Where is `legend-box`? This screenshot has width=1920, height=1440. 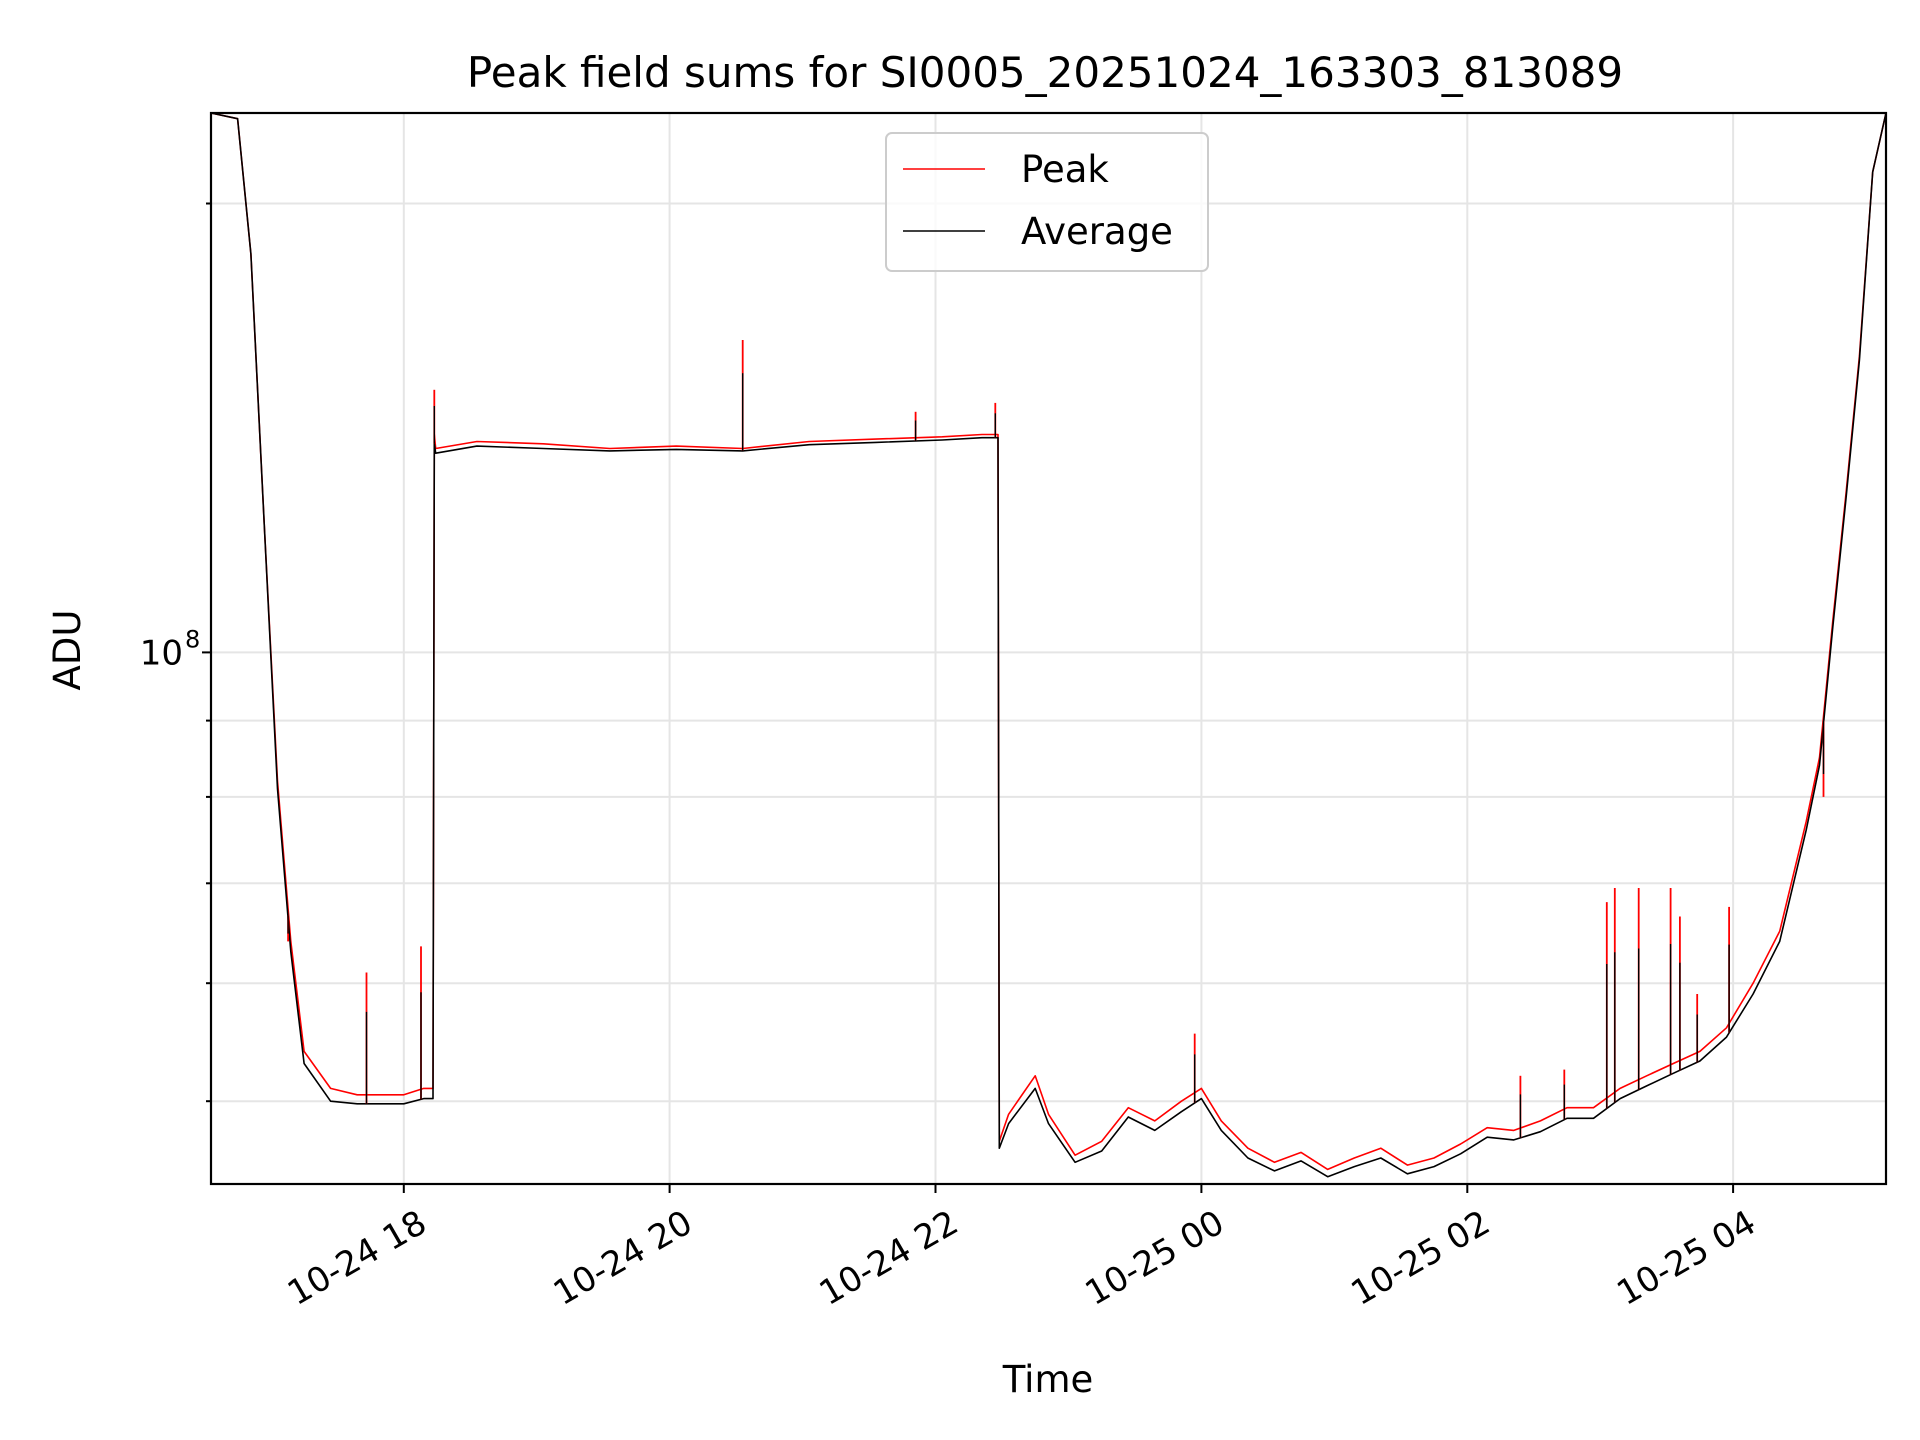
legend-box is located at coordinates (1047, 202).